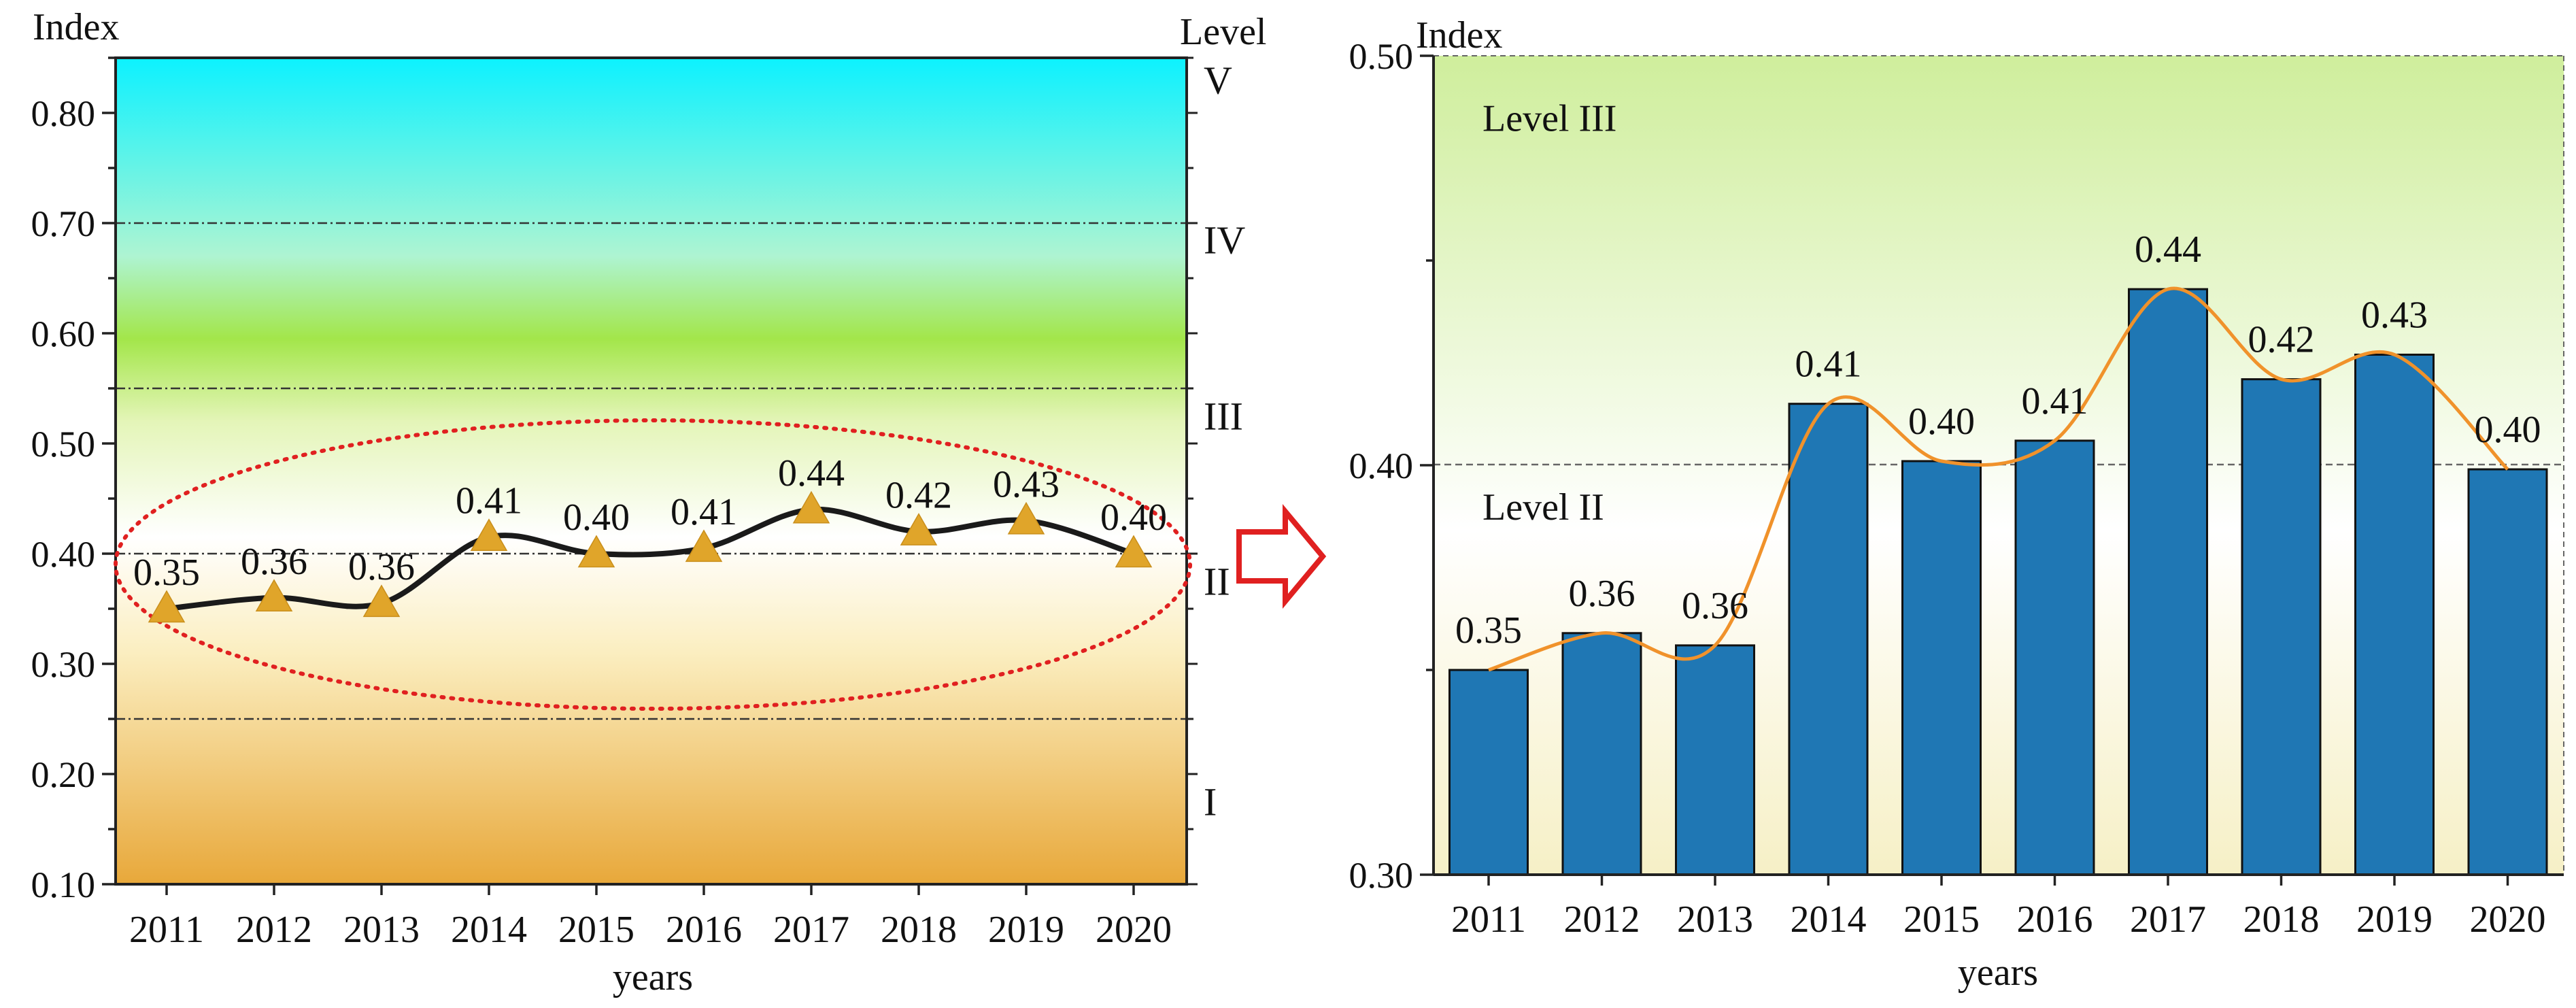  I want to click on right-x-tick-label: 2014, so click(1829, 919).